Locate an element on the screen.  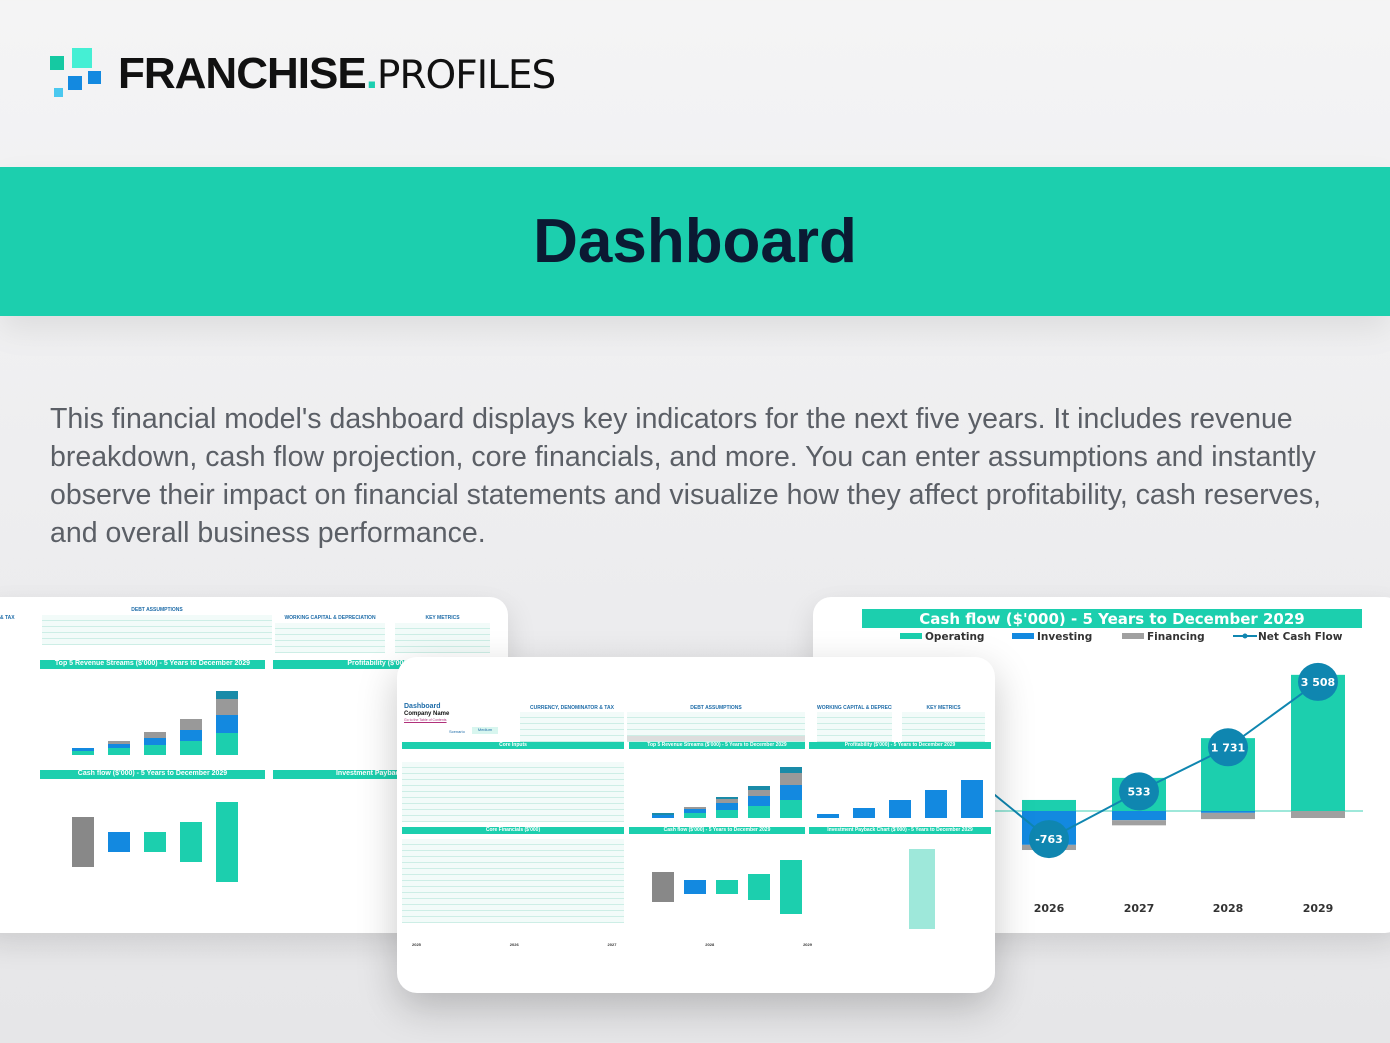
mini-scenario-select: Medium is located at coordinates (485, 730).